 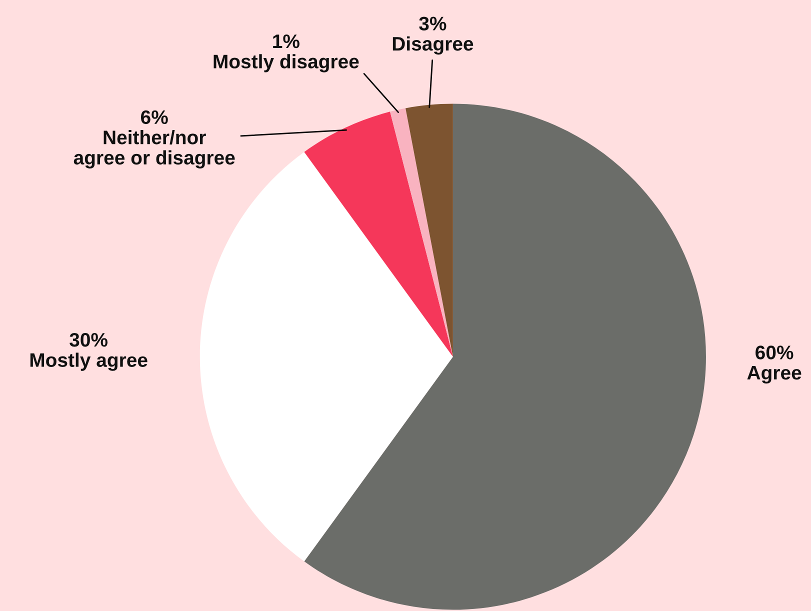 What do you see at coordinates (286, 41) in the screenshot?
I see `data-label: 1%` at bounding box center [286, 41].